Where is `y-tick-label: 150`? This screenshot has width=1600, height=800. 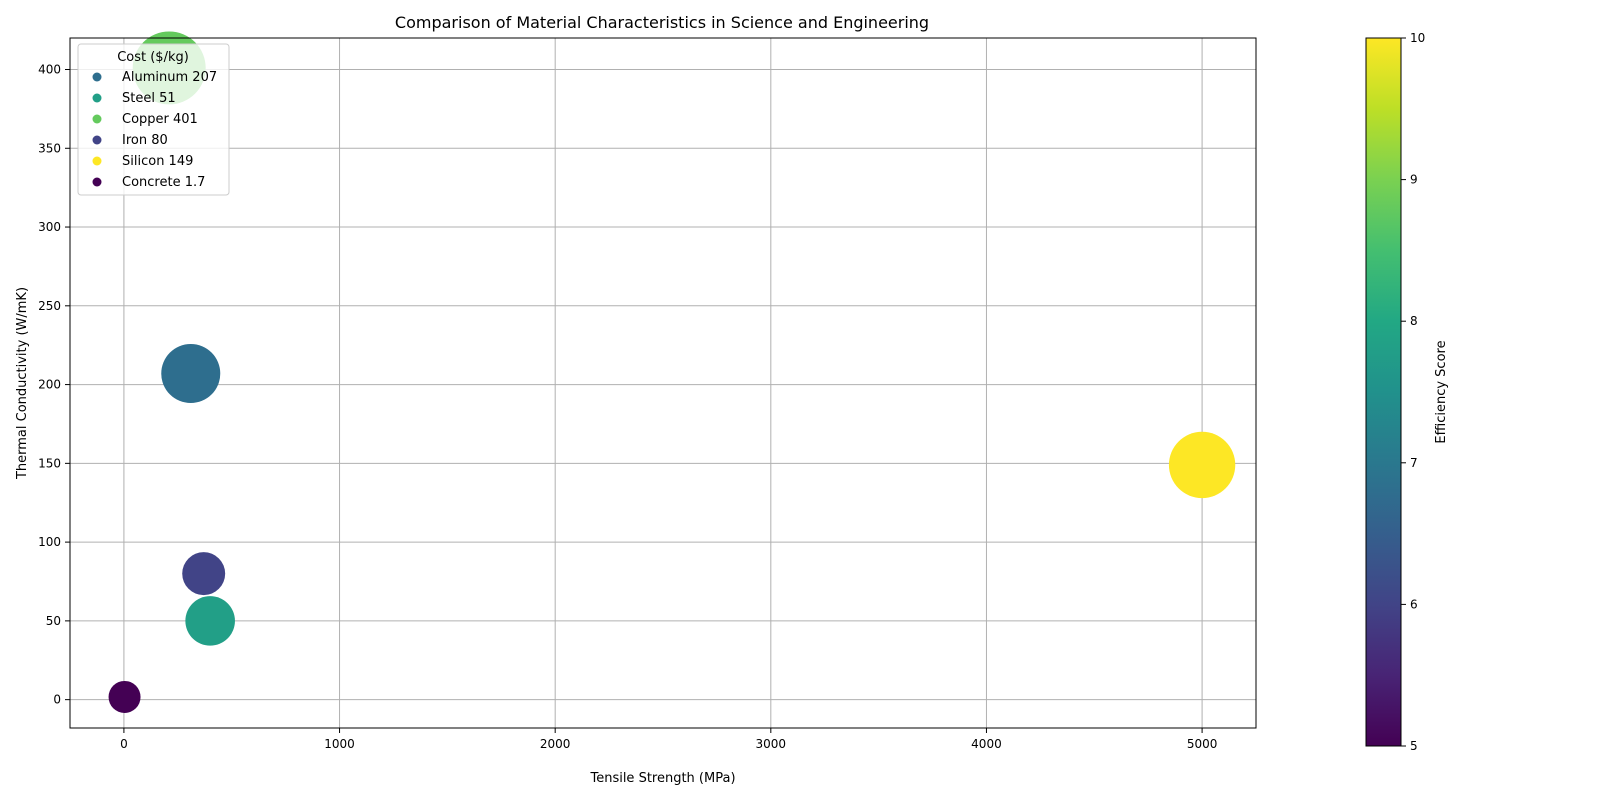 y-tick-label: 150 is located at coordinates (49, 463).